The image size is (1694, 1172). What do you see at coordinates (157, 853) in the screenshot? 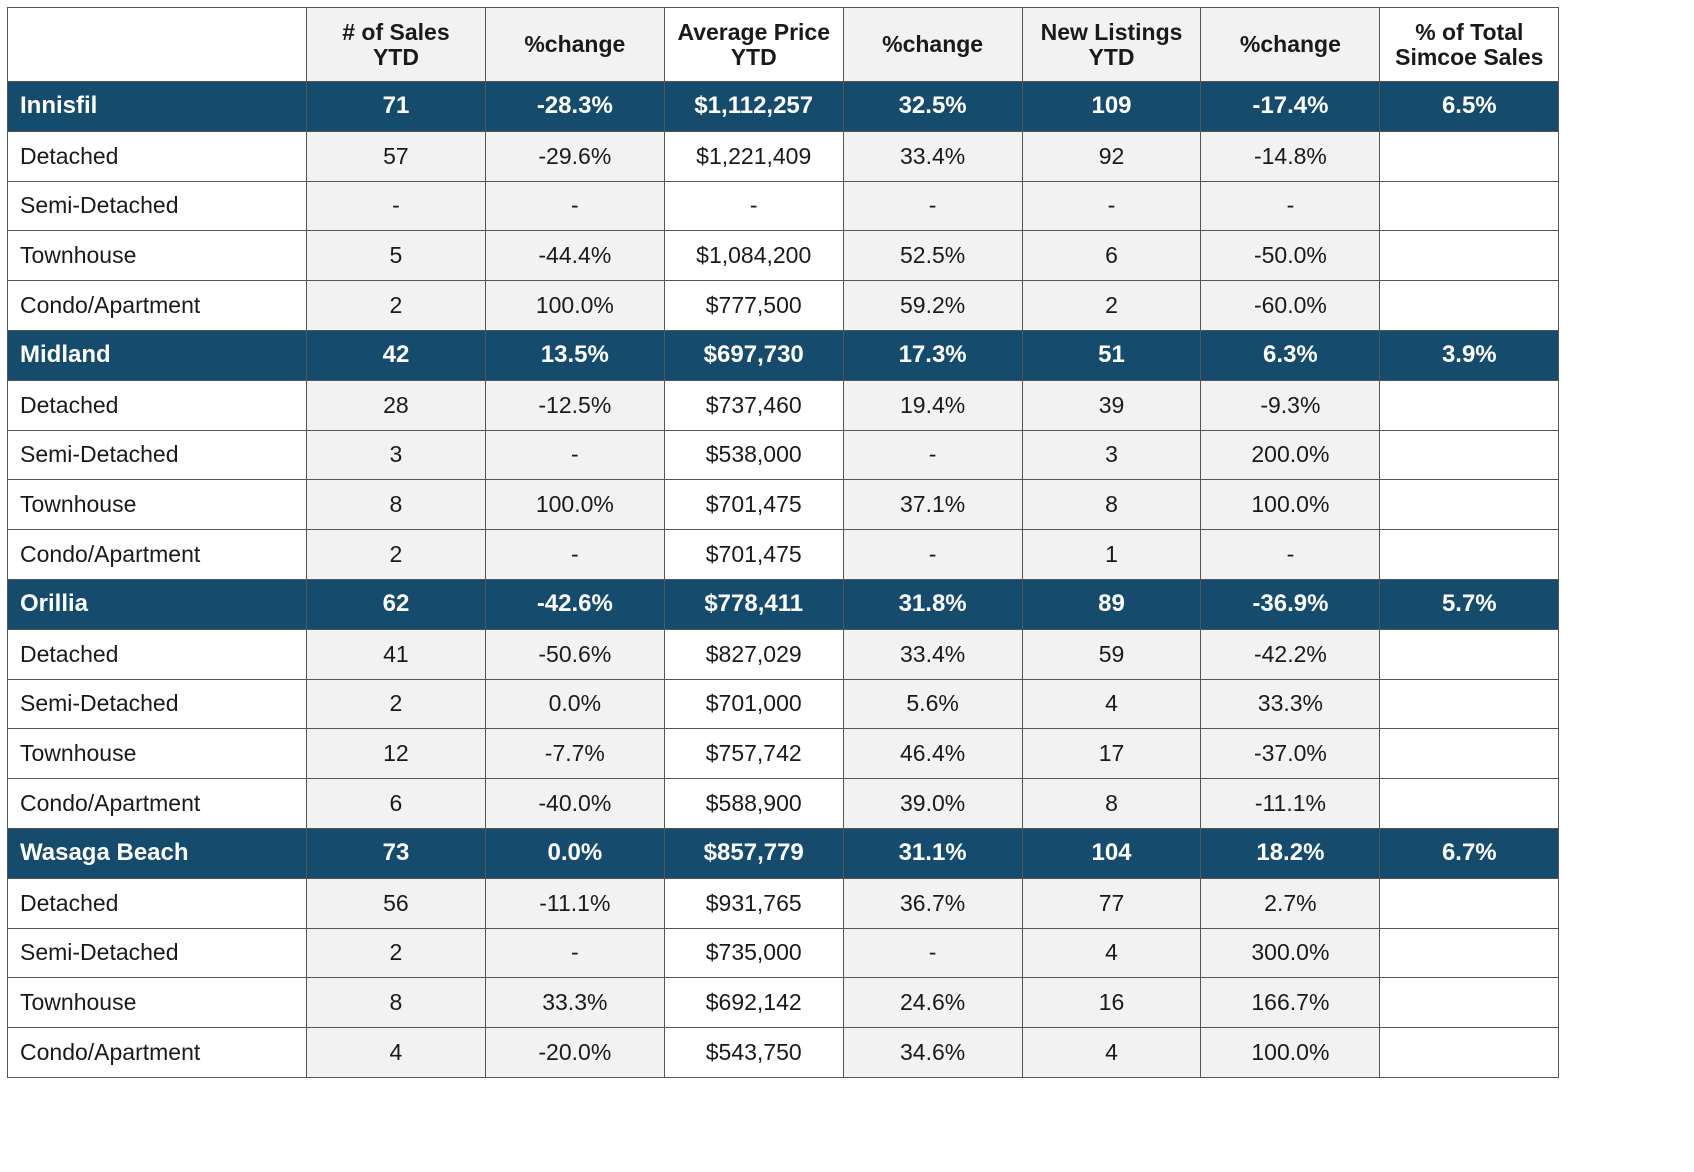
I see `group-name: Wasaga Beach` at bounding box center [157, 853].